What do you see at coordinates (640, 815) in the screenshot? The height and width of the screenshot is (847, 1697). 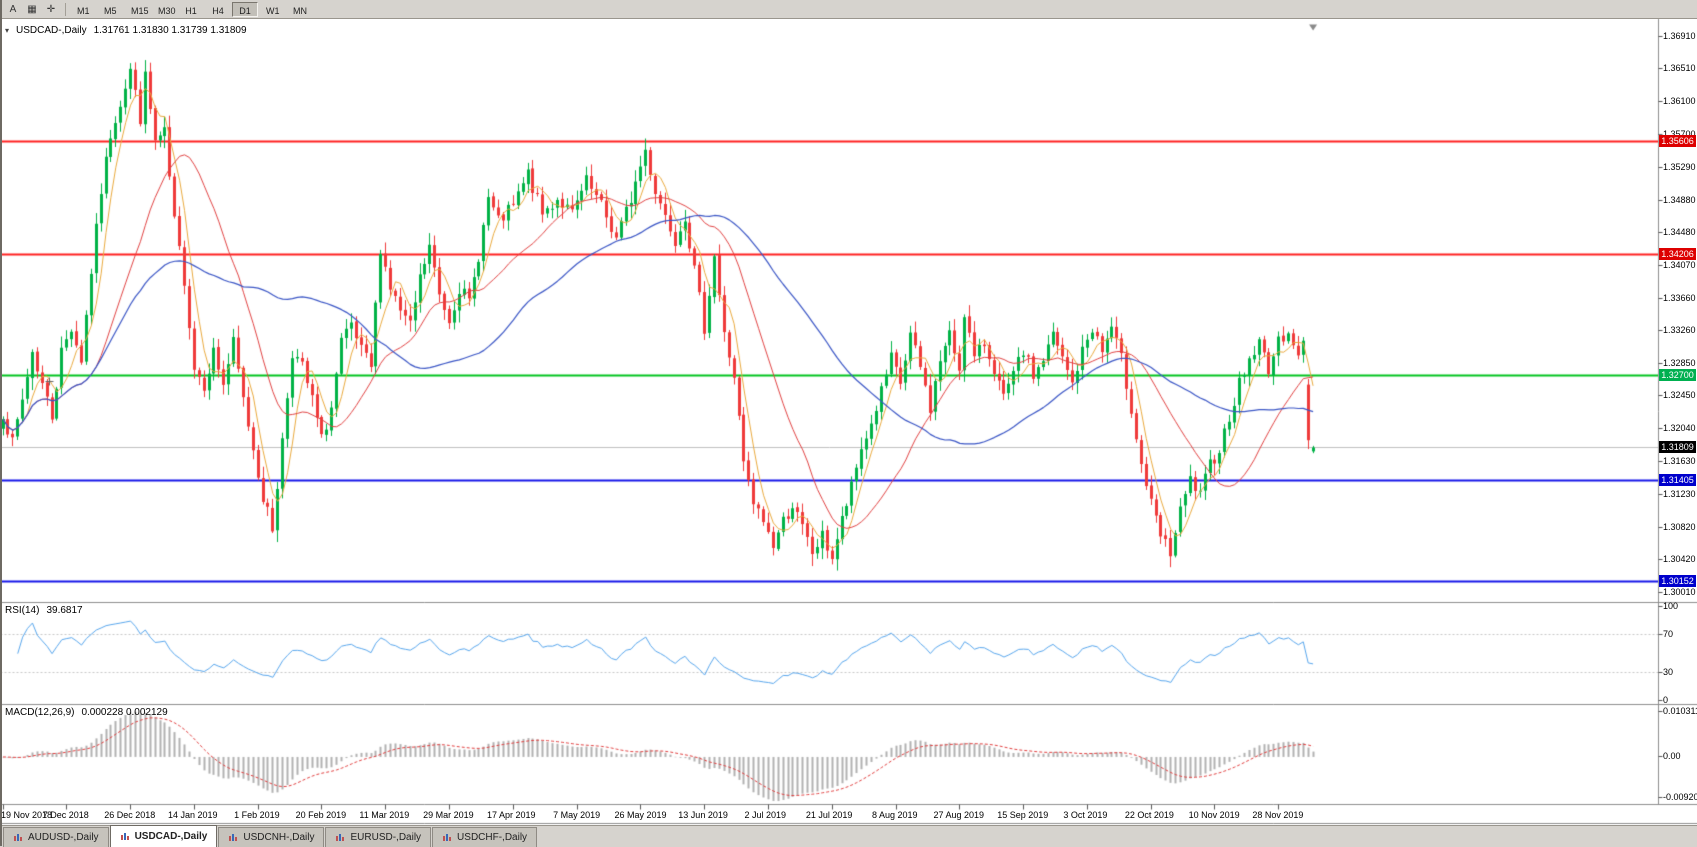 I see `date-axis-label: 26 May 2019` at bounding box center [640, 815].